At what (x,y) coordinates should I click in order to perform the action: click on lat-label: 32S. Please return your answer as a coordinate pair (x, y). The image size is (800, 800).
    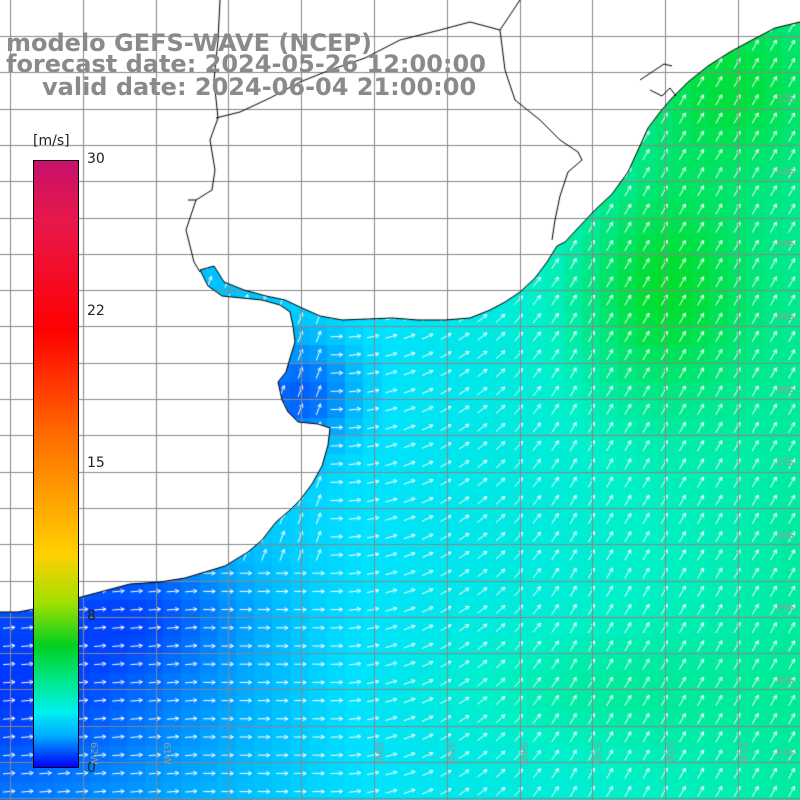
    Looking at the image, I should click on (785, 99).